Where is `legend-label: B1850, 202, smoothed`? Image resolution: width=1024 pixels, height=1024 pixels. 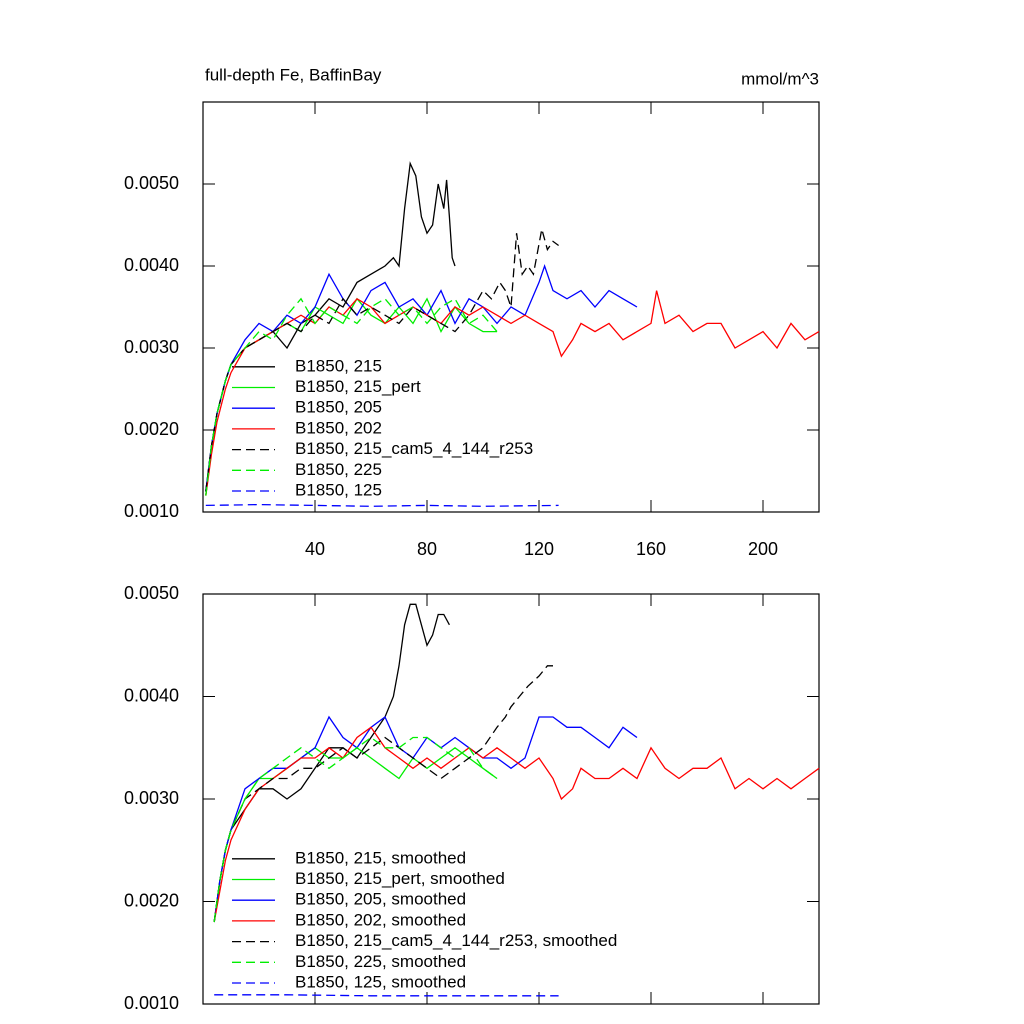
legend-label: B1850, 202, smoothed is located at coordinates (380, 919).